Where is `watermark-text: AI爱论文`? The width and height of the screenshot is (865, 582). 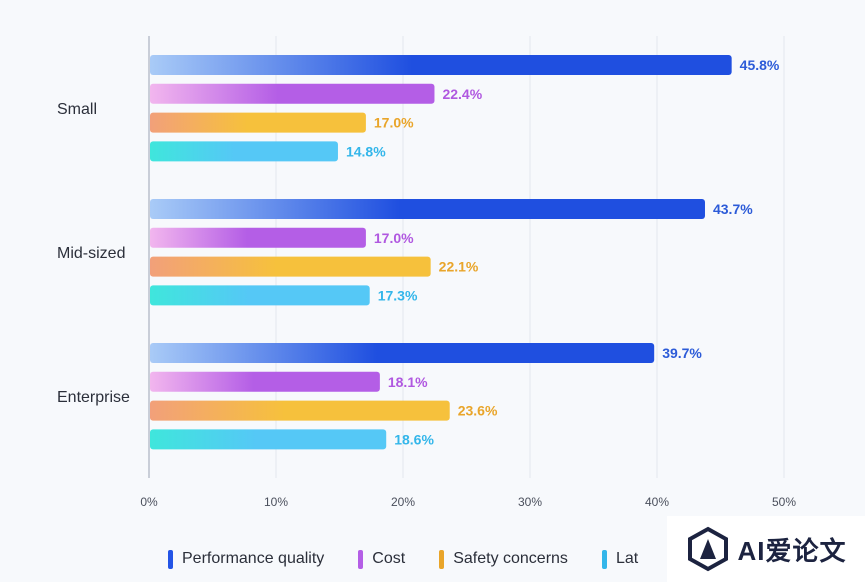 watermark-text: AI爱论文 is located at coordinates (792, 550).